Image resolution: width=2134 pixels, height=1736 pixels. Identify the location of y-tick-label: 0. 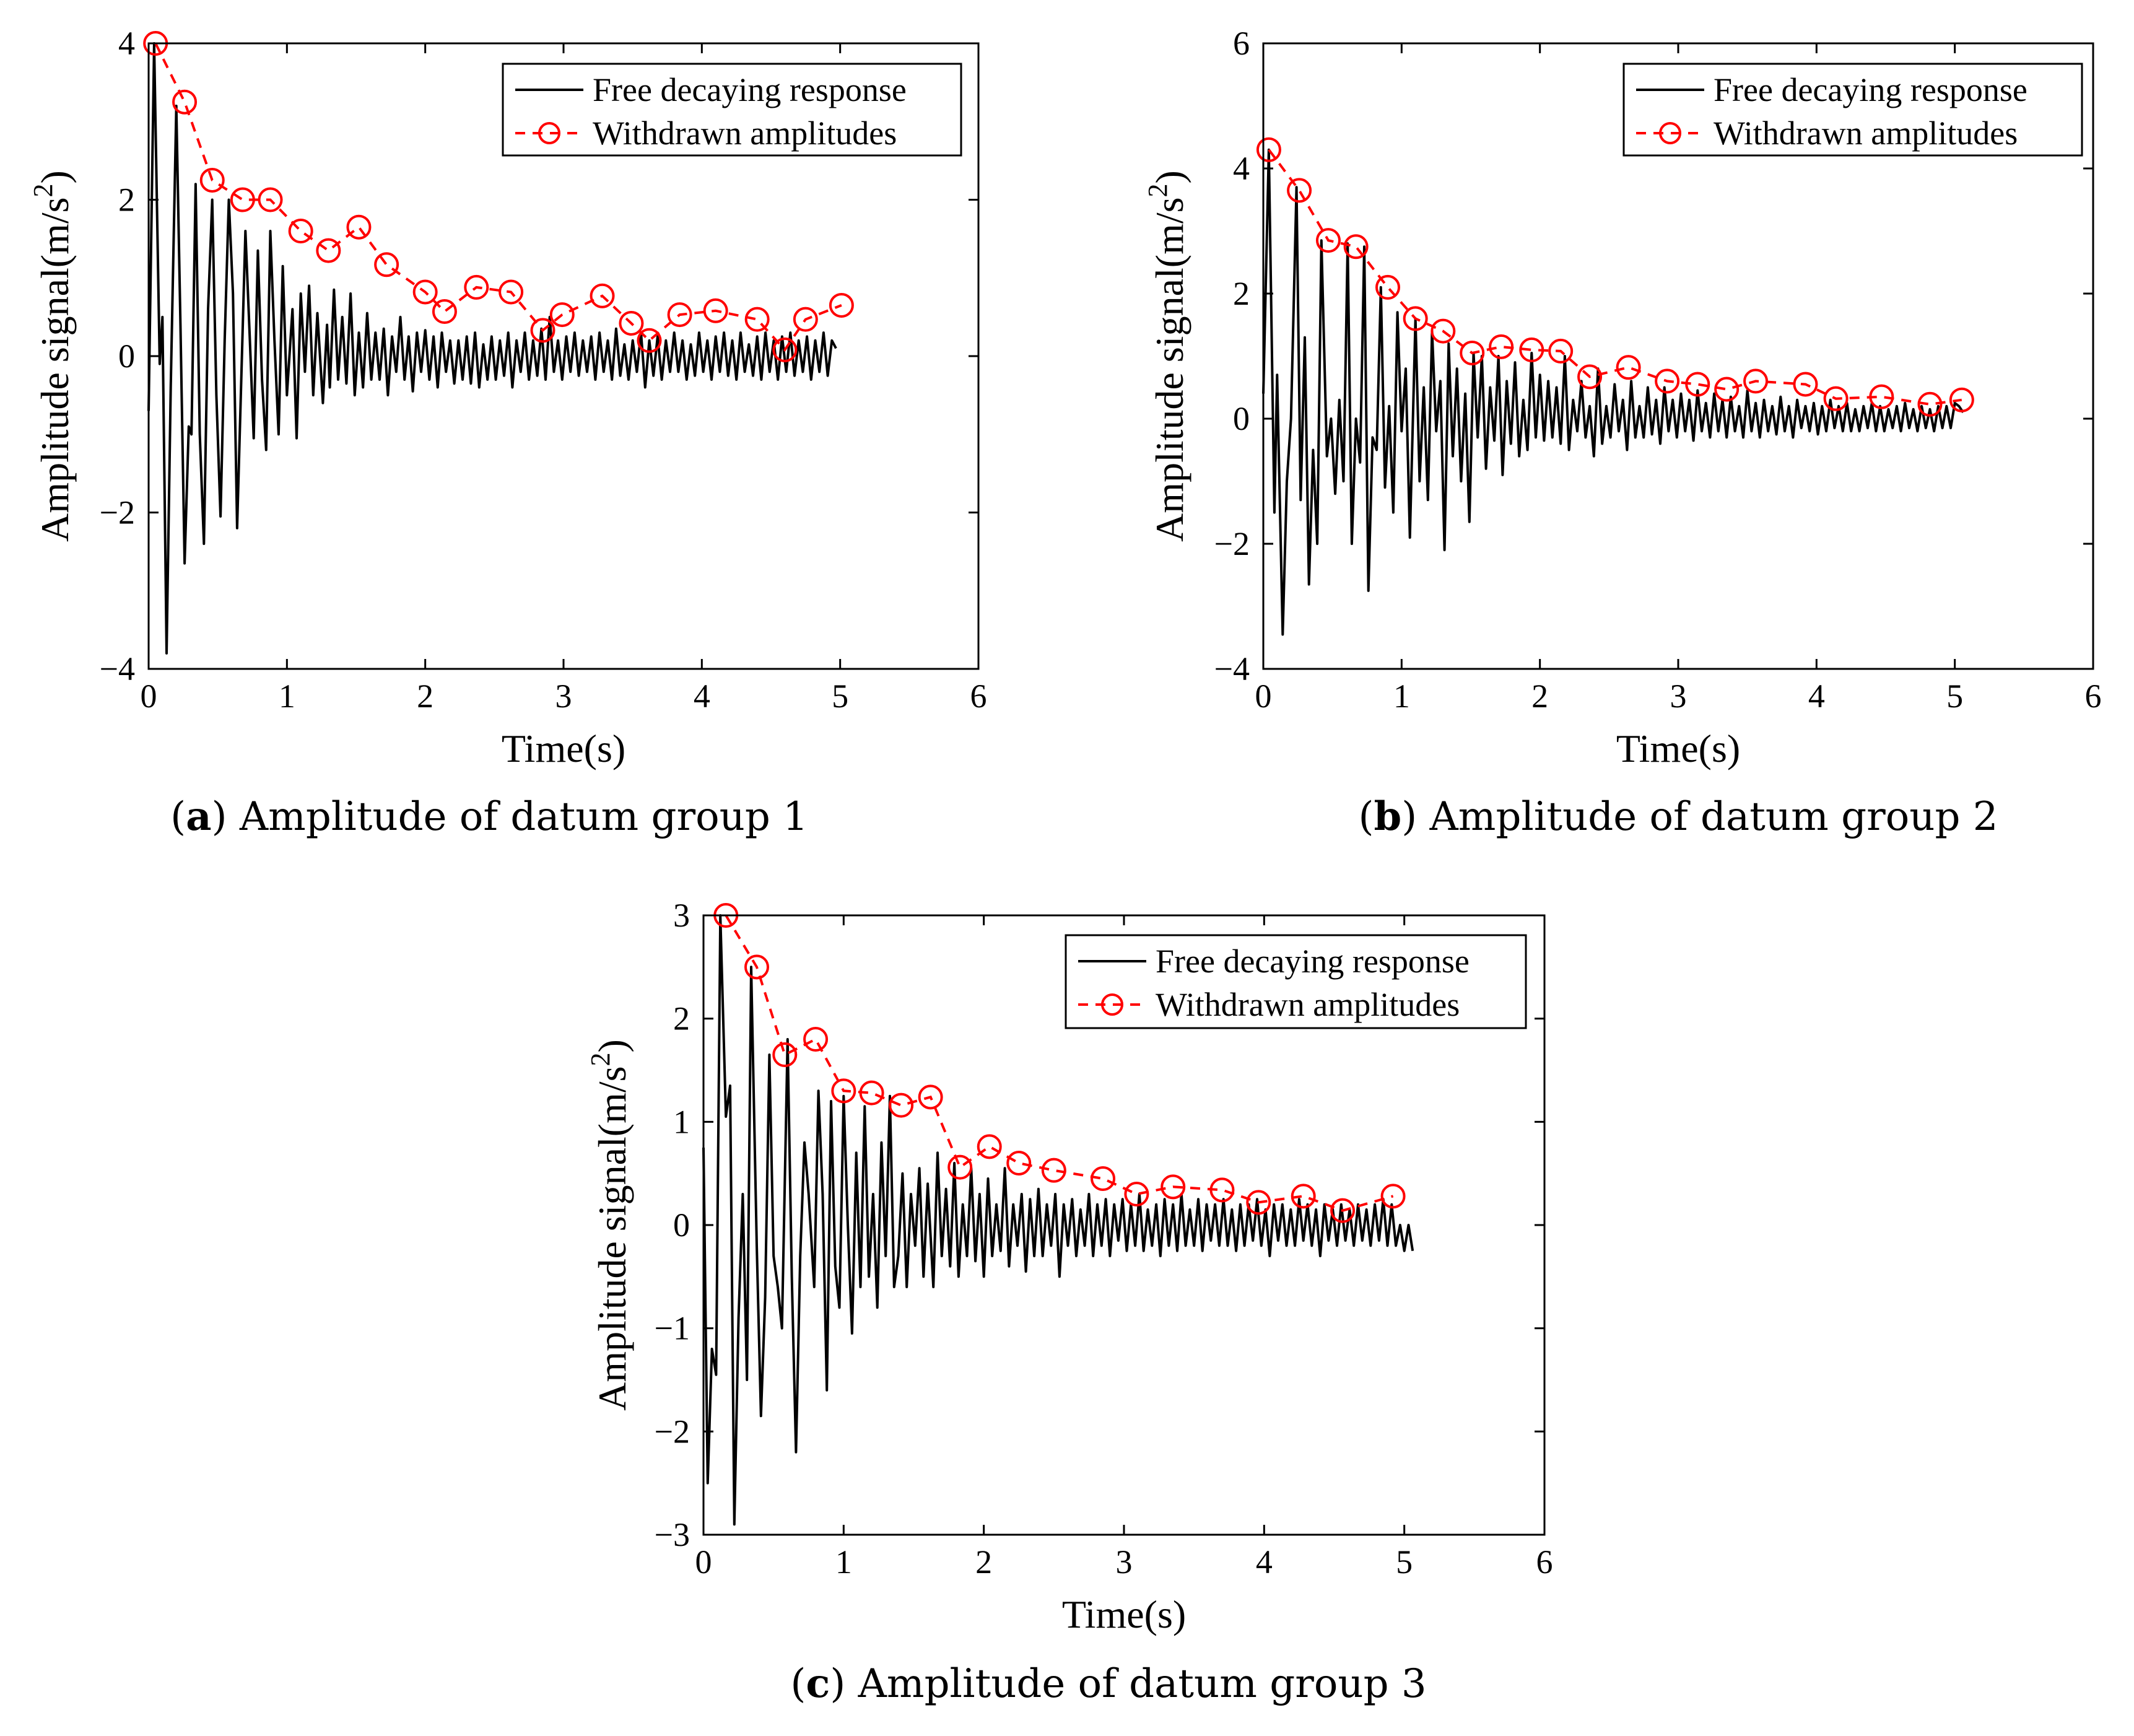
(126, 356).